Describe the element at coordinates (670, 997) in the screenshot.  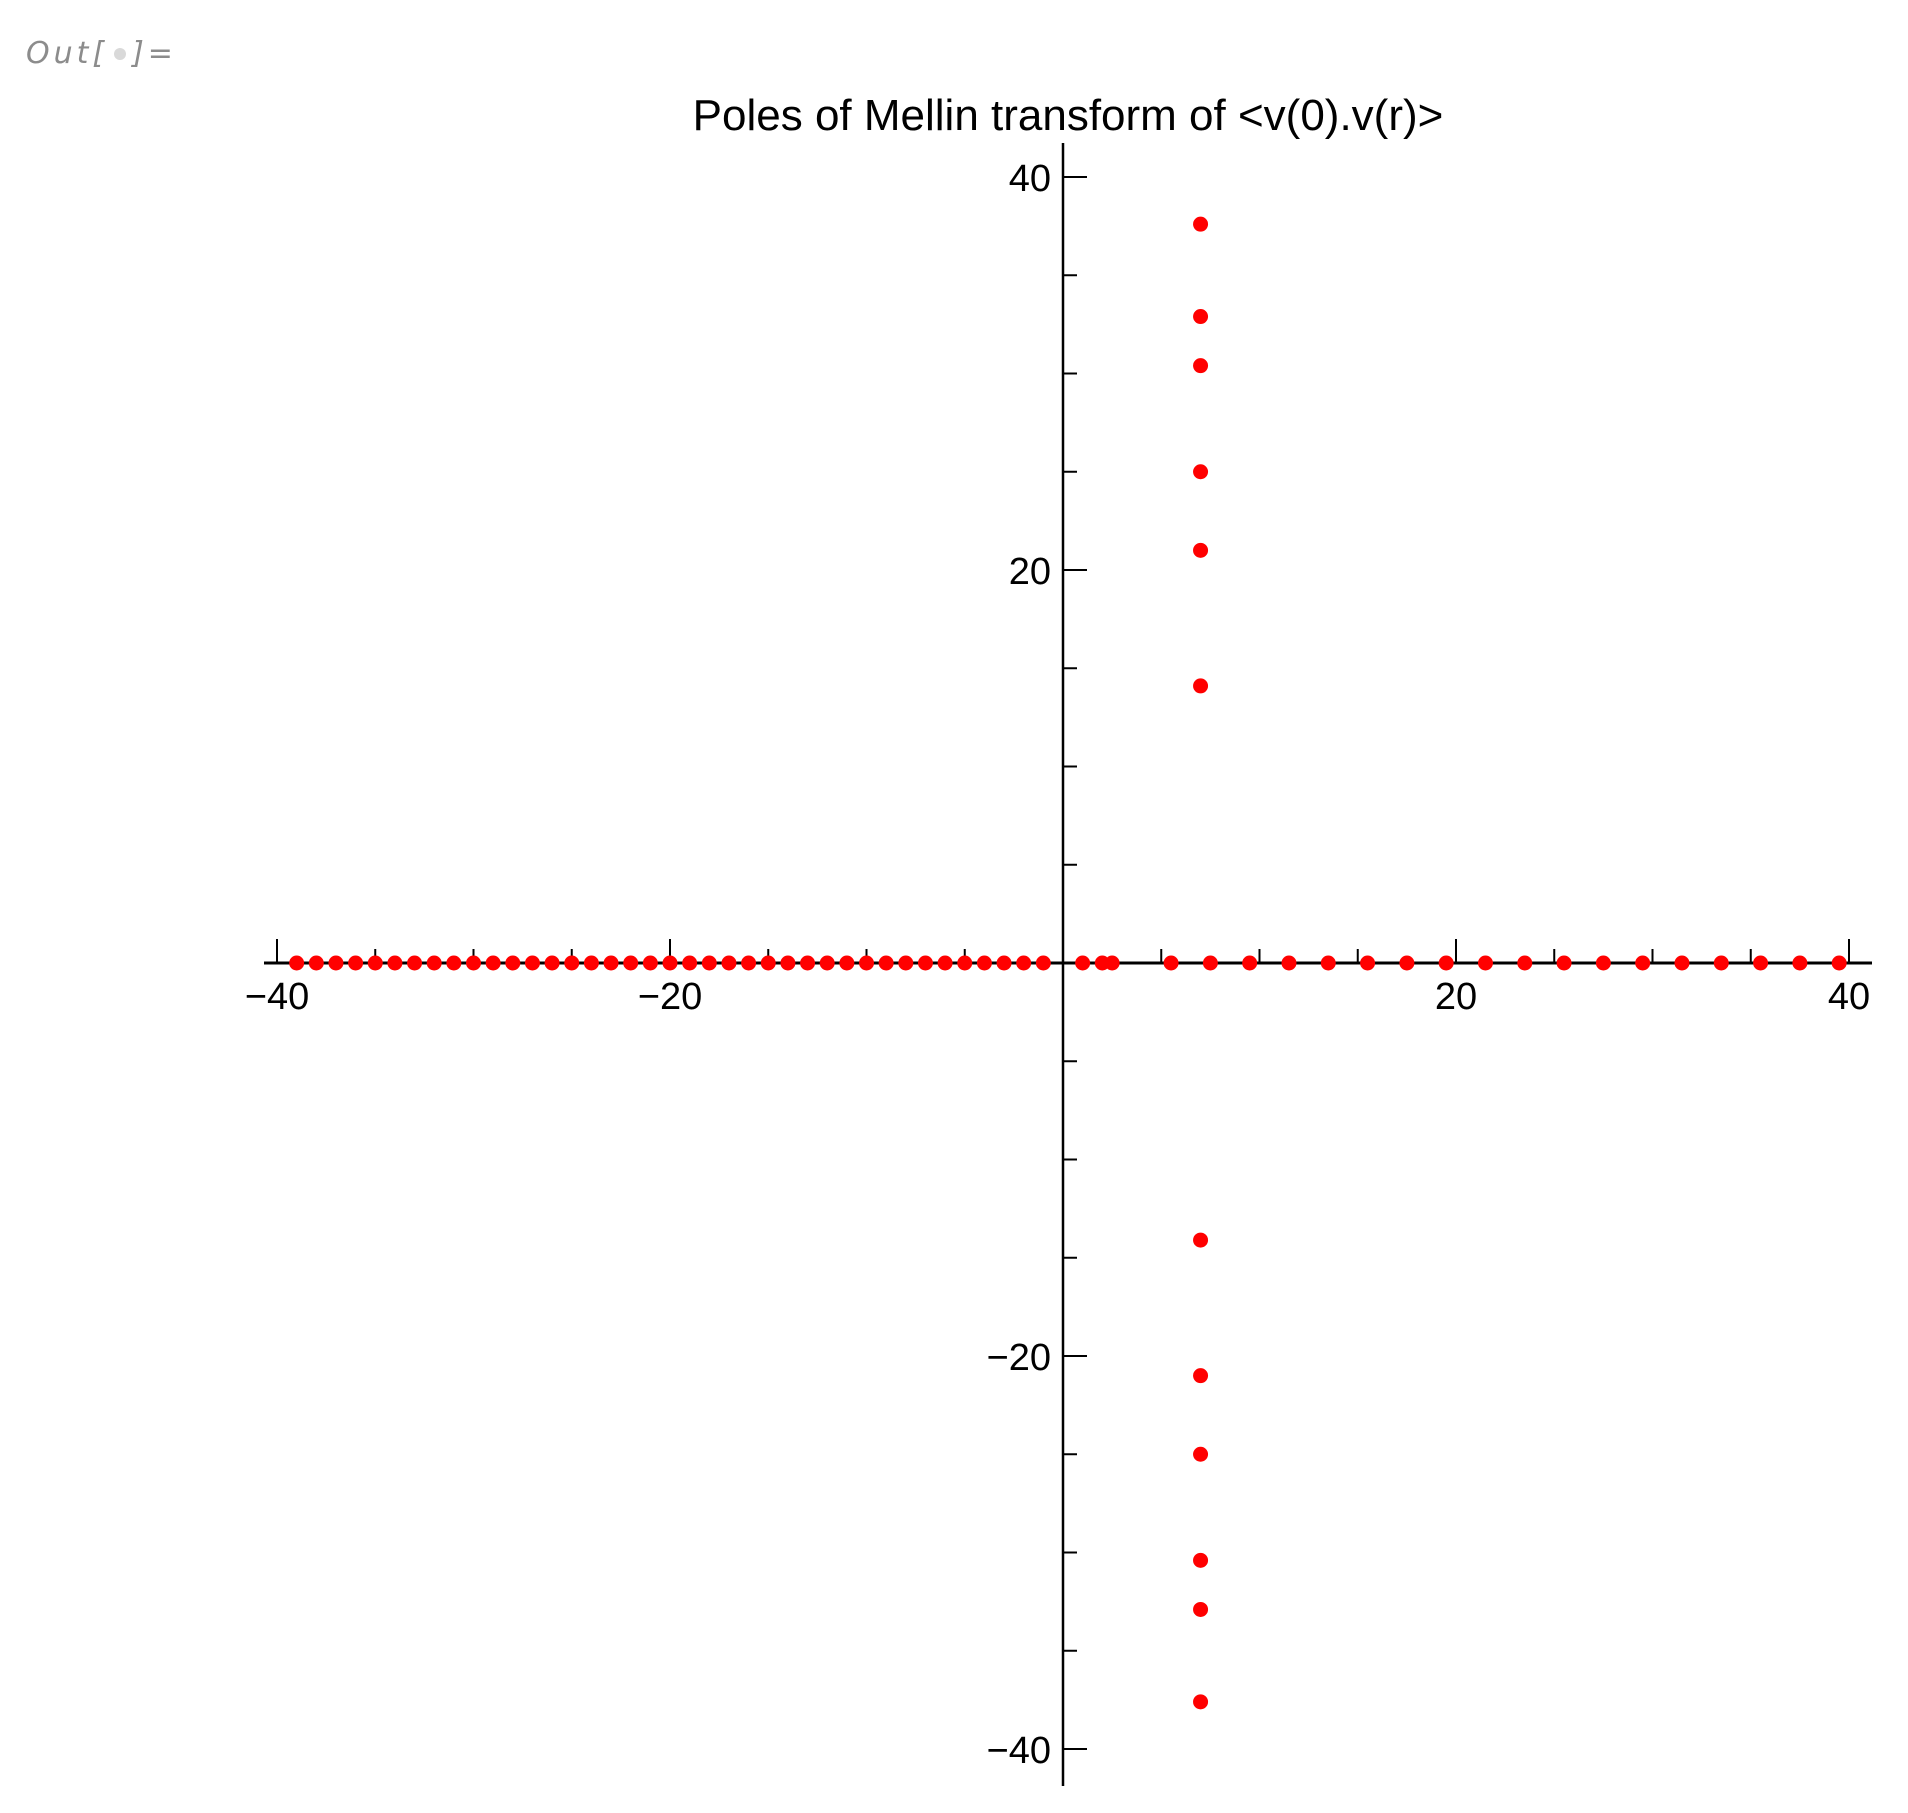
I see `x-tick-label: −20` at that location.